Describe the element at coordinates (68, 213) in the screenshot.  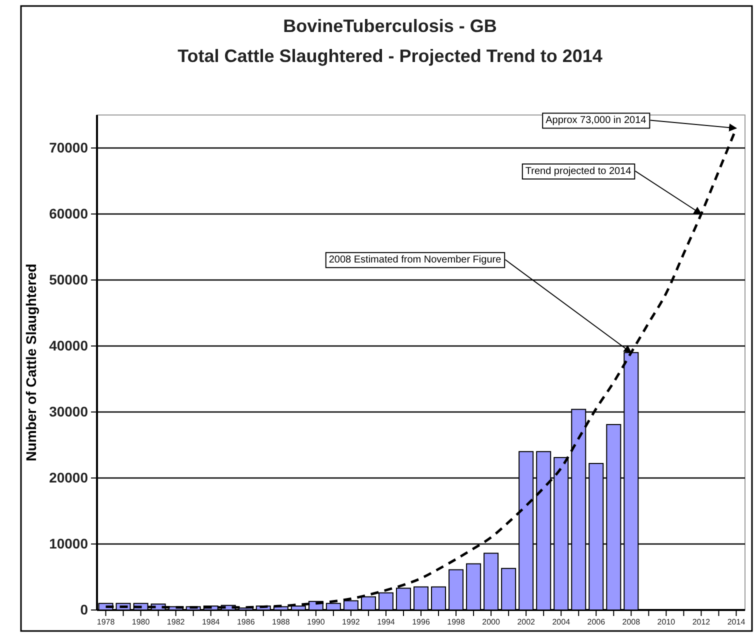
I see `y-tick-label: 60000` at that location.